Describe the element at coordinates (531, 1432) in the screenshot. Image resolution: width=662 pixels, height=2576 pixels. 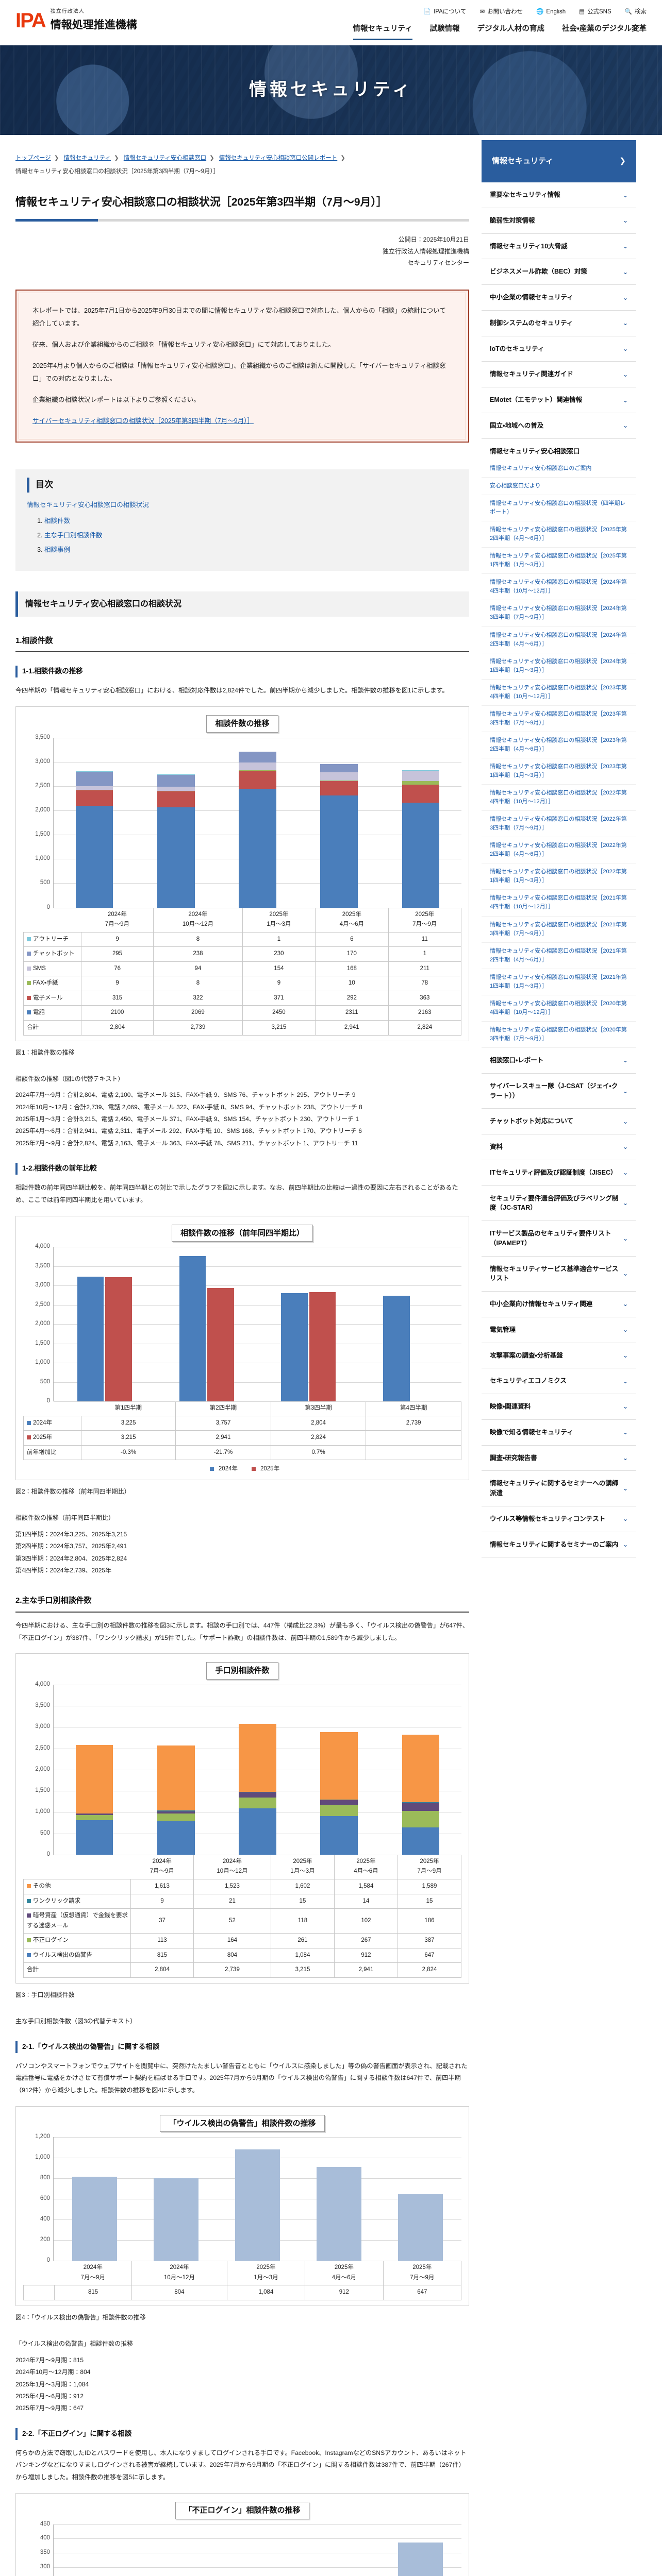
I see `sidebar-item-label: 映像で知る情報セキュリティ` at that location.